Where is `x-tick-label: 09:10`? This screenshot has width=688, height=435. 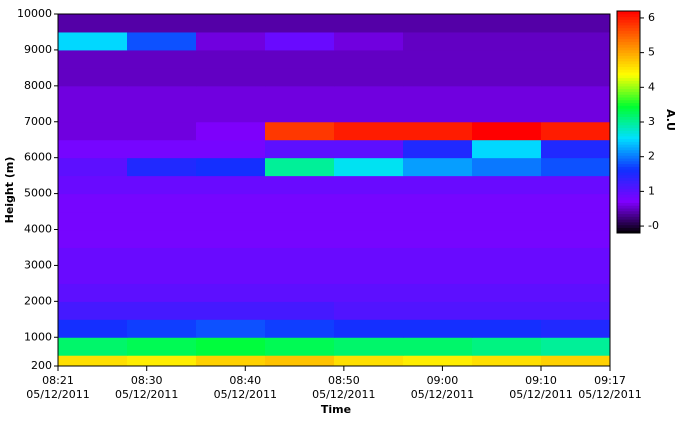
x-tick-label: 09:10 is located at coordinates (541, 380).